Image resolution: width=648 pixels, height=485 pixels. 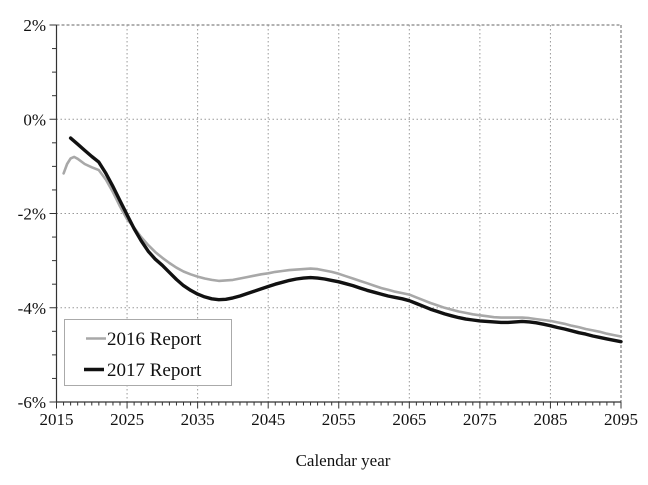 What do you see at coordinates (127, 419) in the screenshot?
I see `x-tick-label: 2025` at bounding box center [127, 419].